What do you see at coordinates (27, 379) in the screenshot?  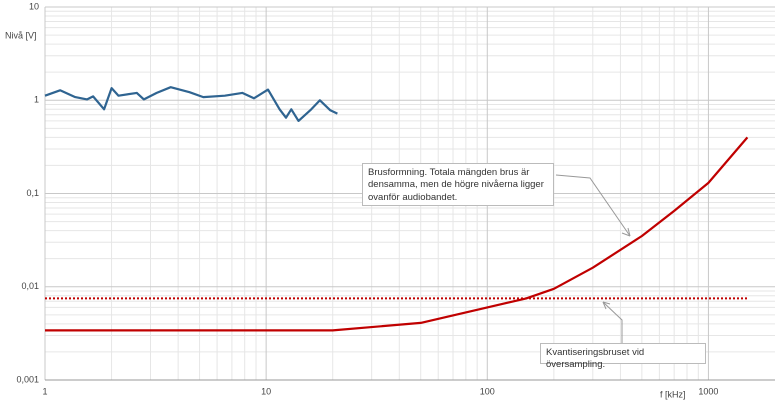 I see `y-tick-label: 0,001` at bounding box center [27, 379].